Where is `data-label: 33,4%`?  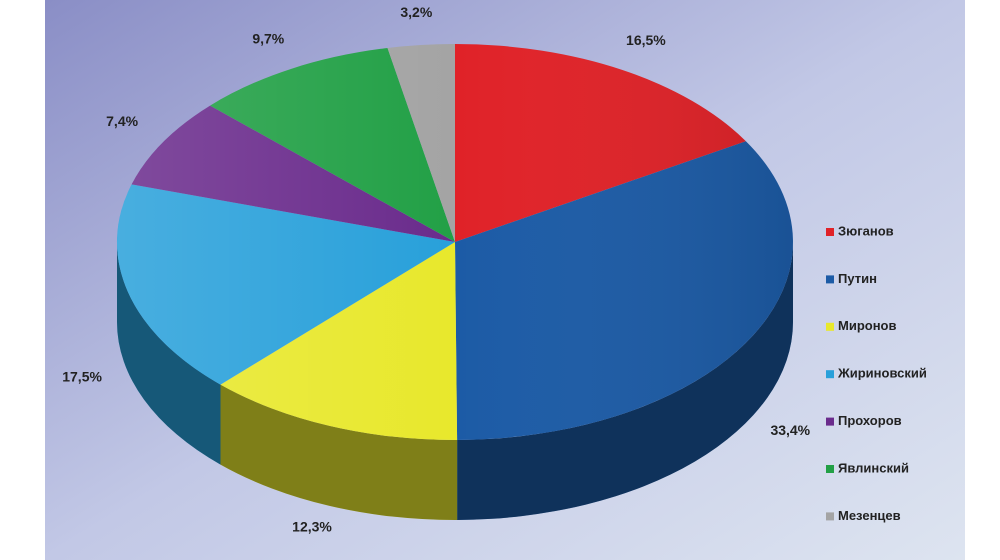
data-label: 33,4% is located at coordinates (790, 430).